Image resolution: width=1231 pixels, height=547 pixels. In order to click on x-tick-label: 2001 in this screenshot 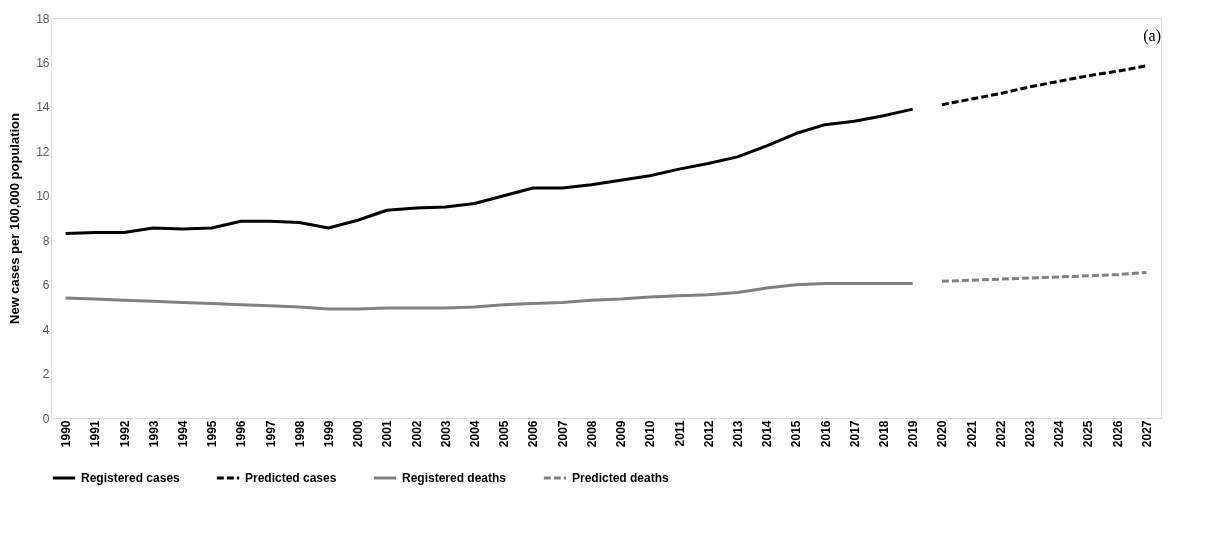, I will do `click(387, 434)`.